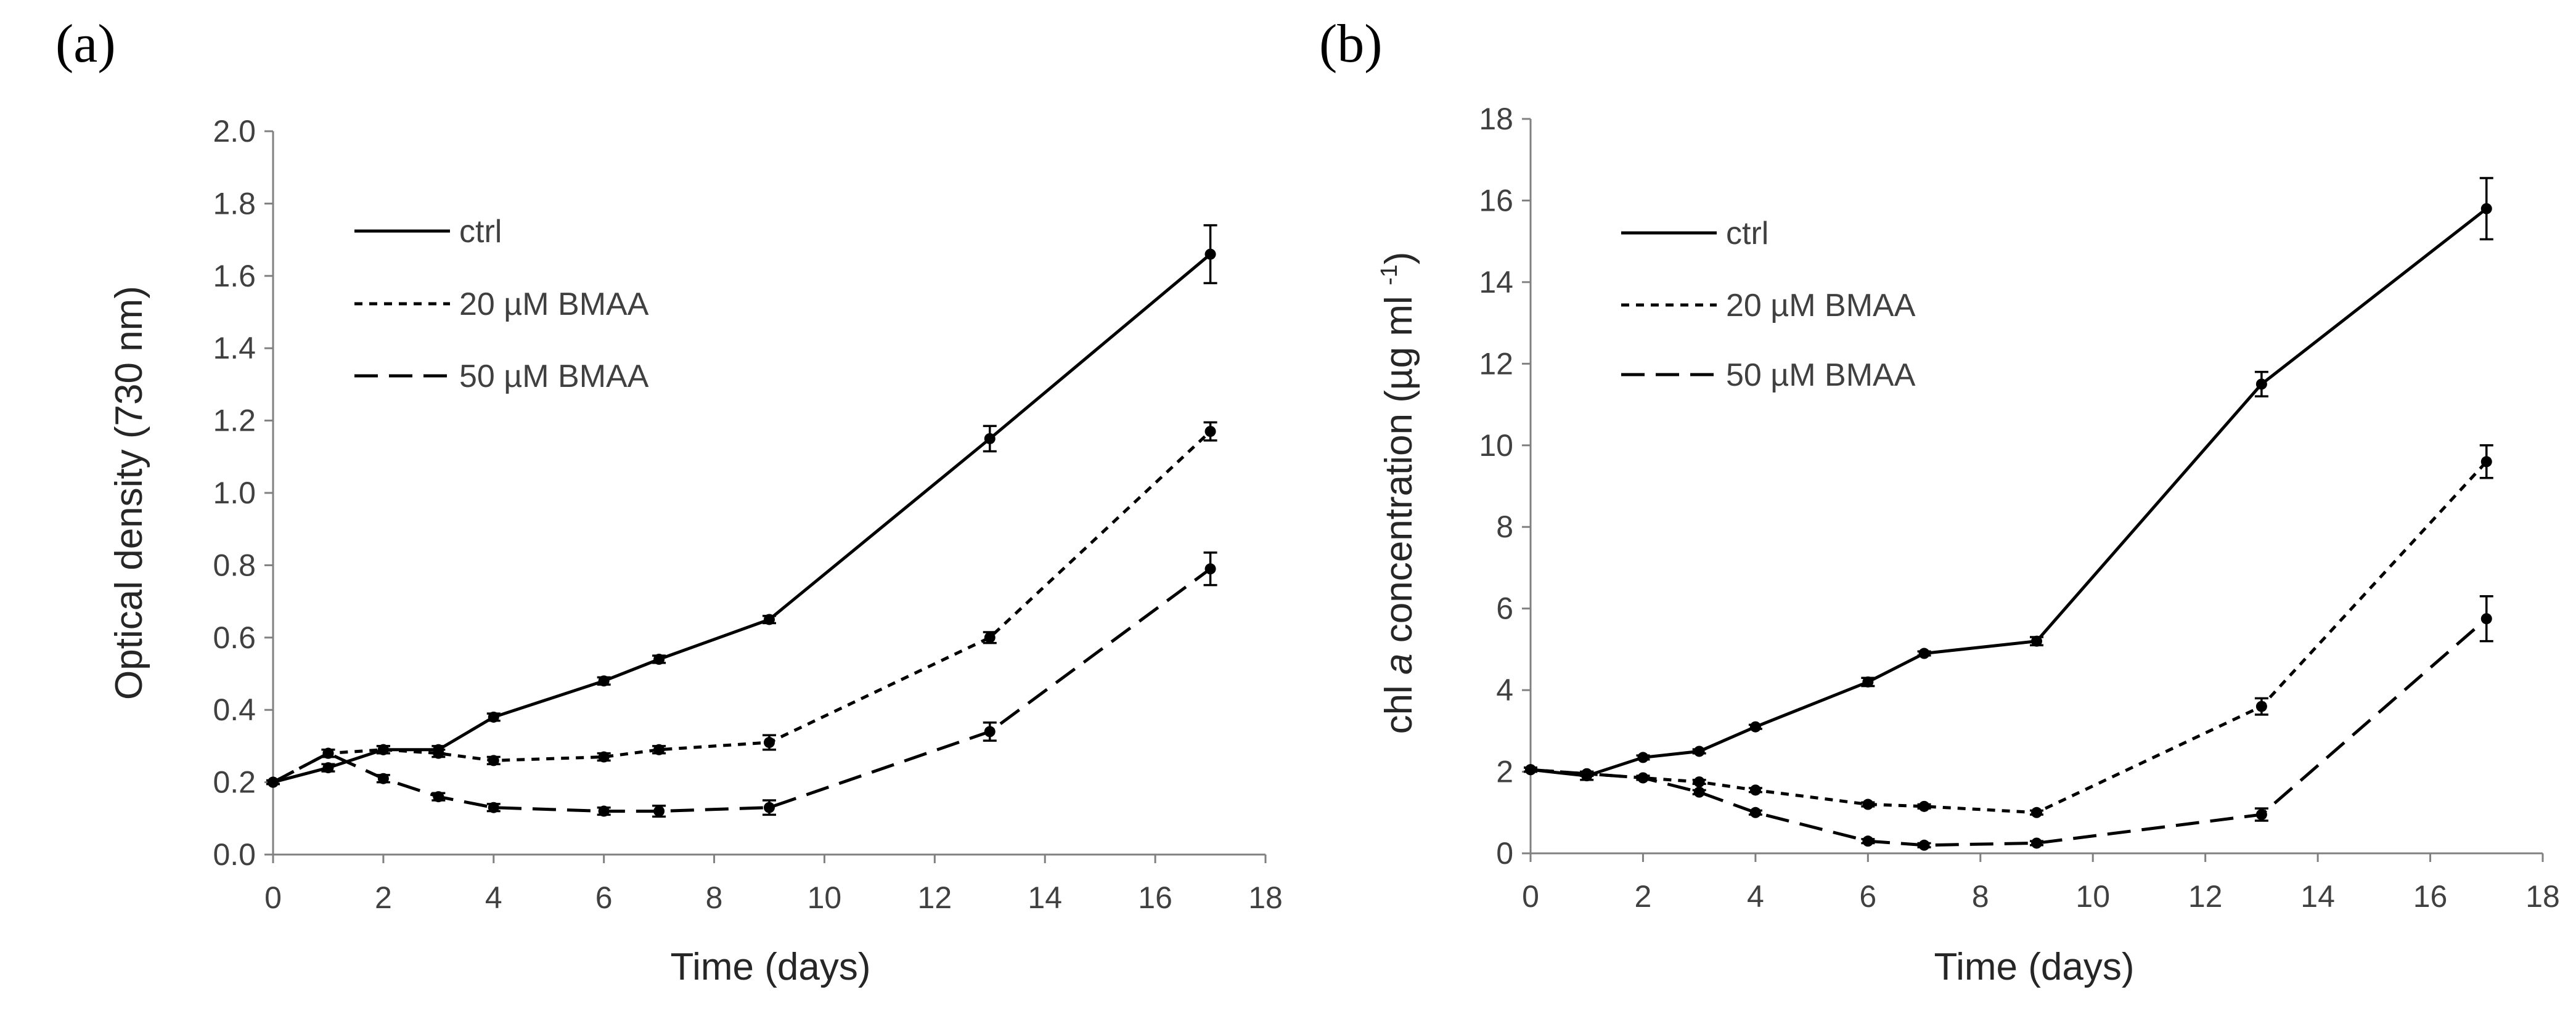 The image size is (2576, 1024). What do you see at coordinates (1821, 375) in the screenshot?
I see `legend-label-b-3: 50 µM BMAA` at bounding box center [1821, 375].